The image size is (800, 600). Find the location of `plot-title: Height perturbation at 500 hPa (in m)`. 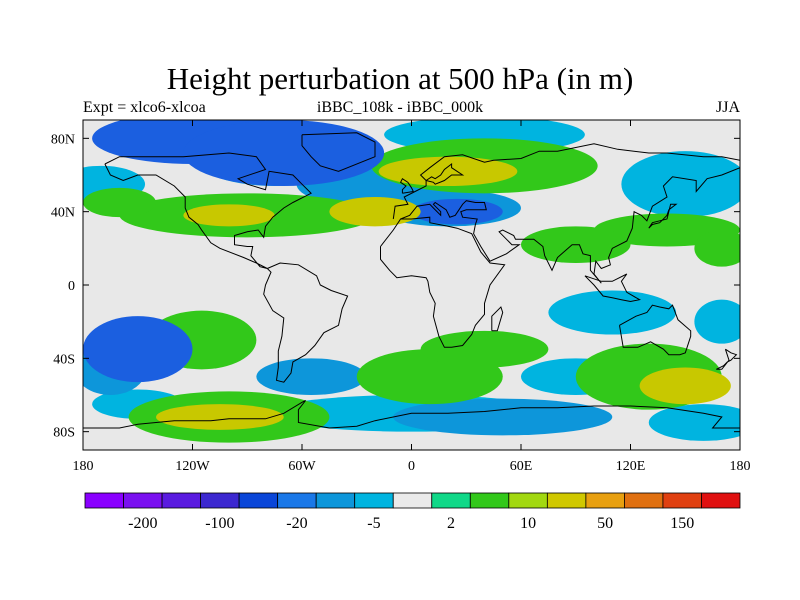

plot-title: Height perturbation at 500 hPa (in m) is located at coordinates (400, 78).